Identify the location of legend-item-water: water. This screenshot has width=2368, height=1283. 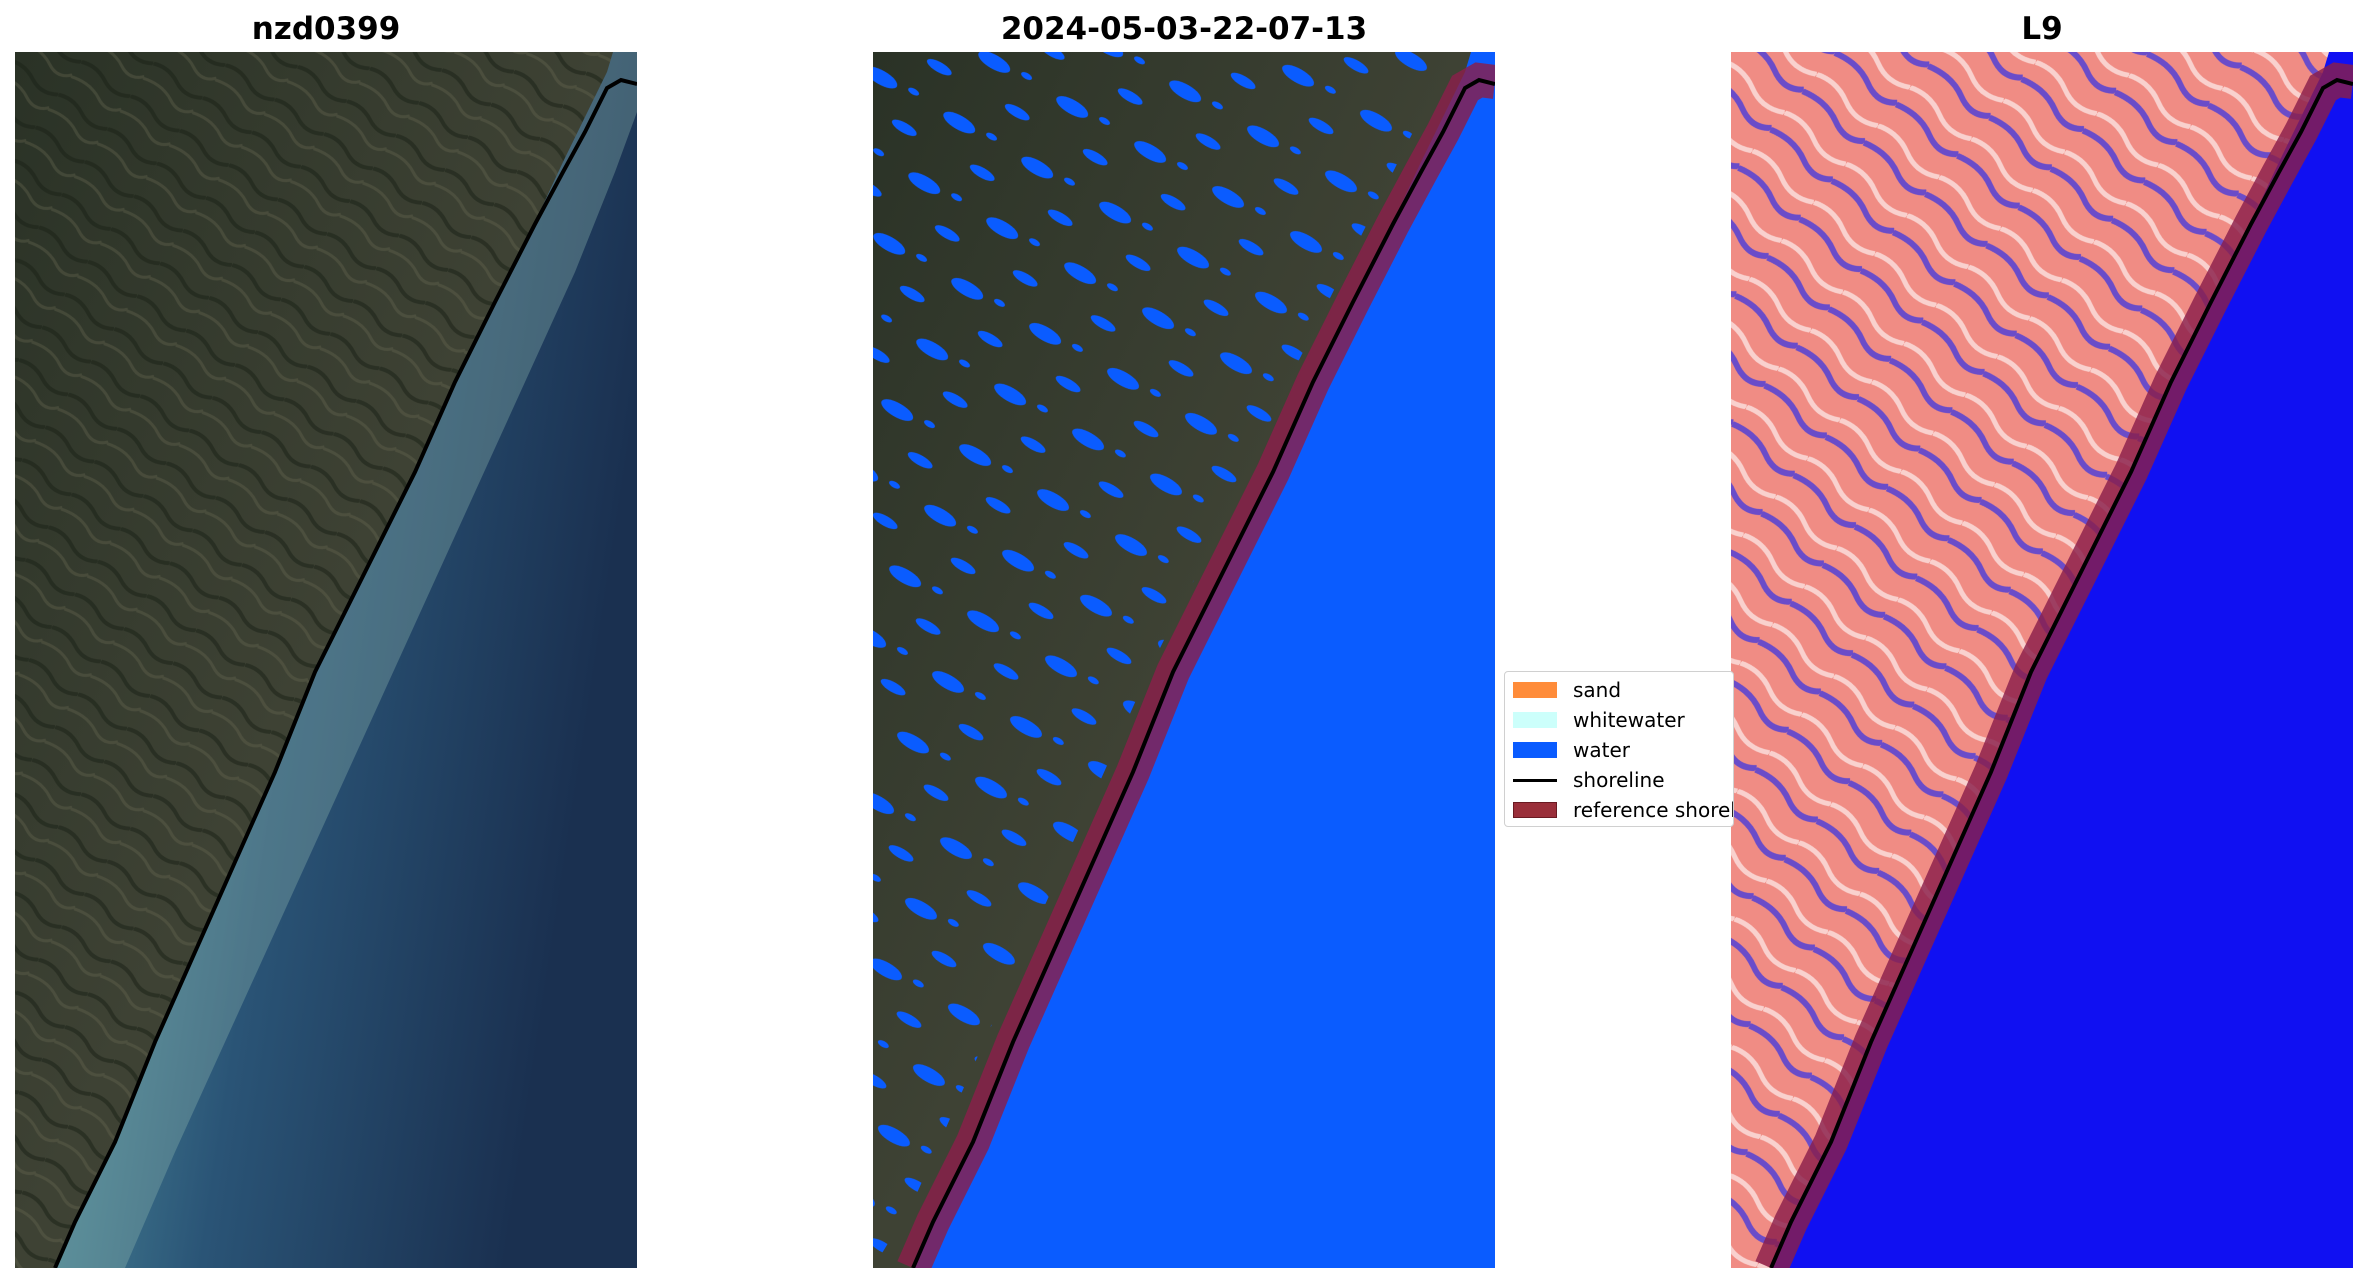
(1623, 750).